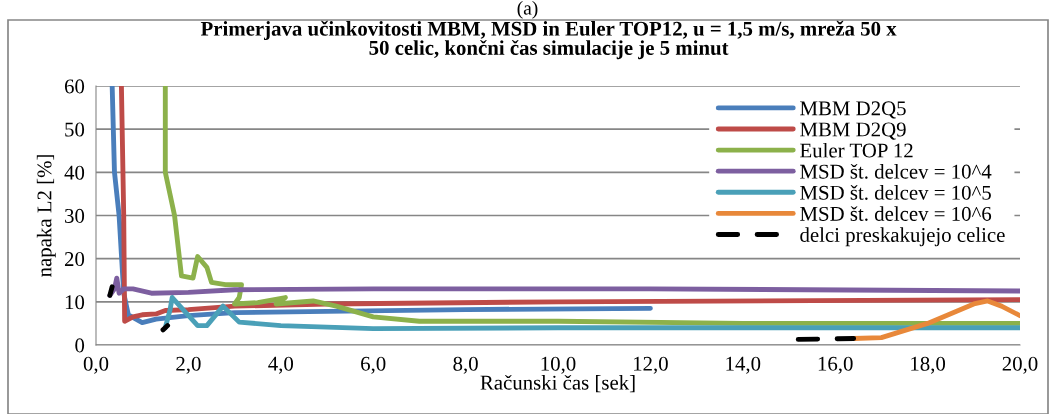 The width and height of the screenshot is (1055, 414). Describe the element at coordinates (74, 86) in the screenshot. I see `y-tick-label: 60` at that location.